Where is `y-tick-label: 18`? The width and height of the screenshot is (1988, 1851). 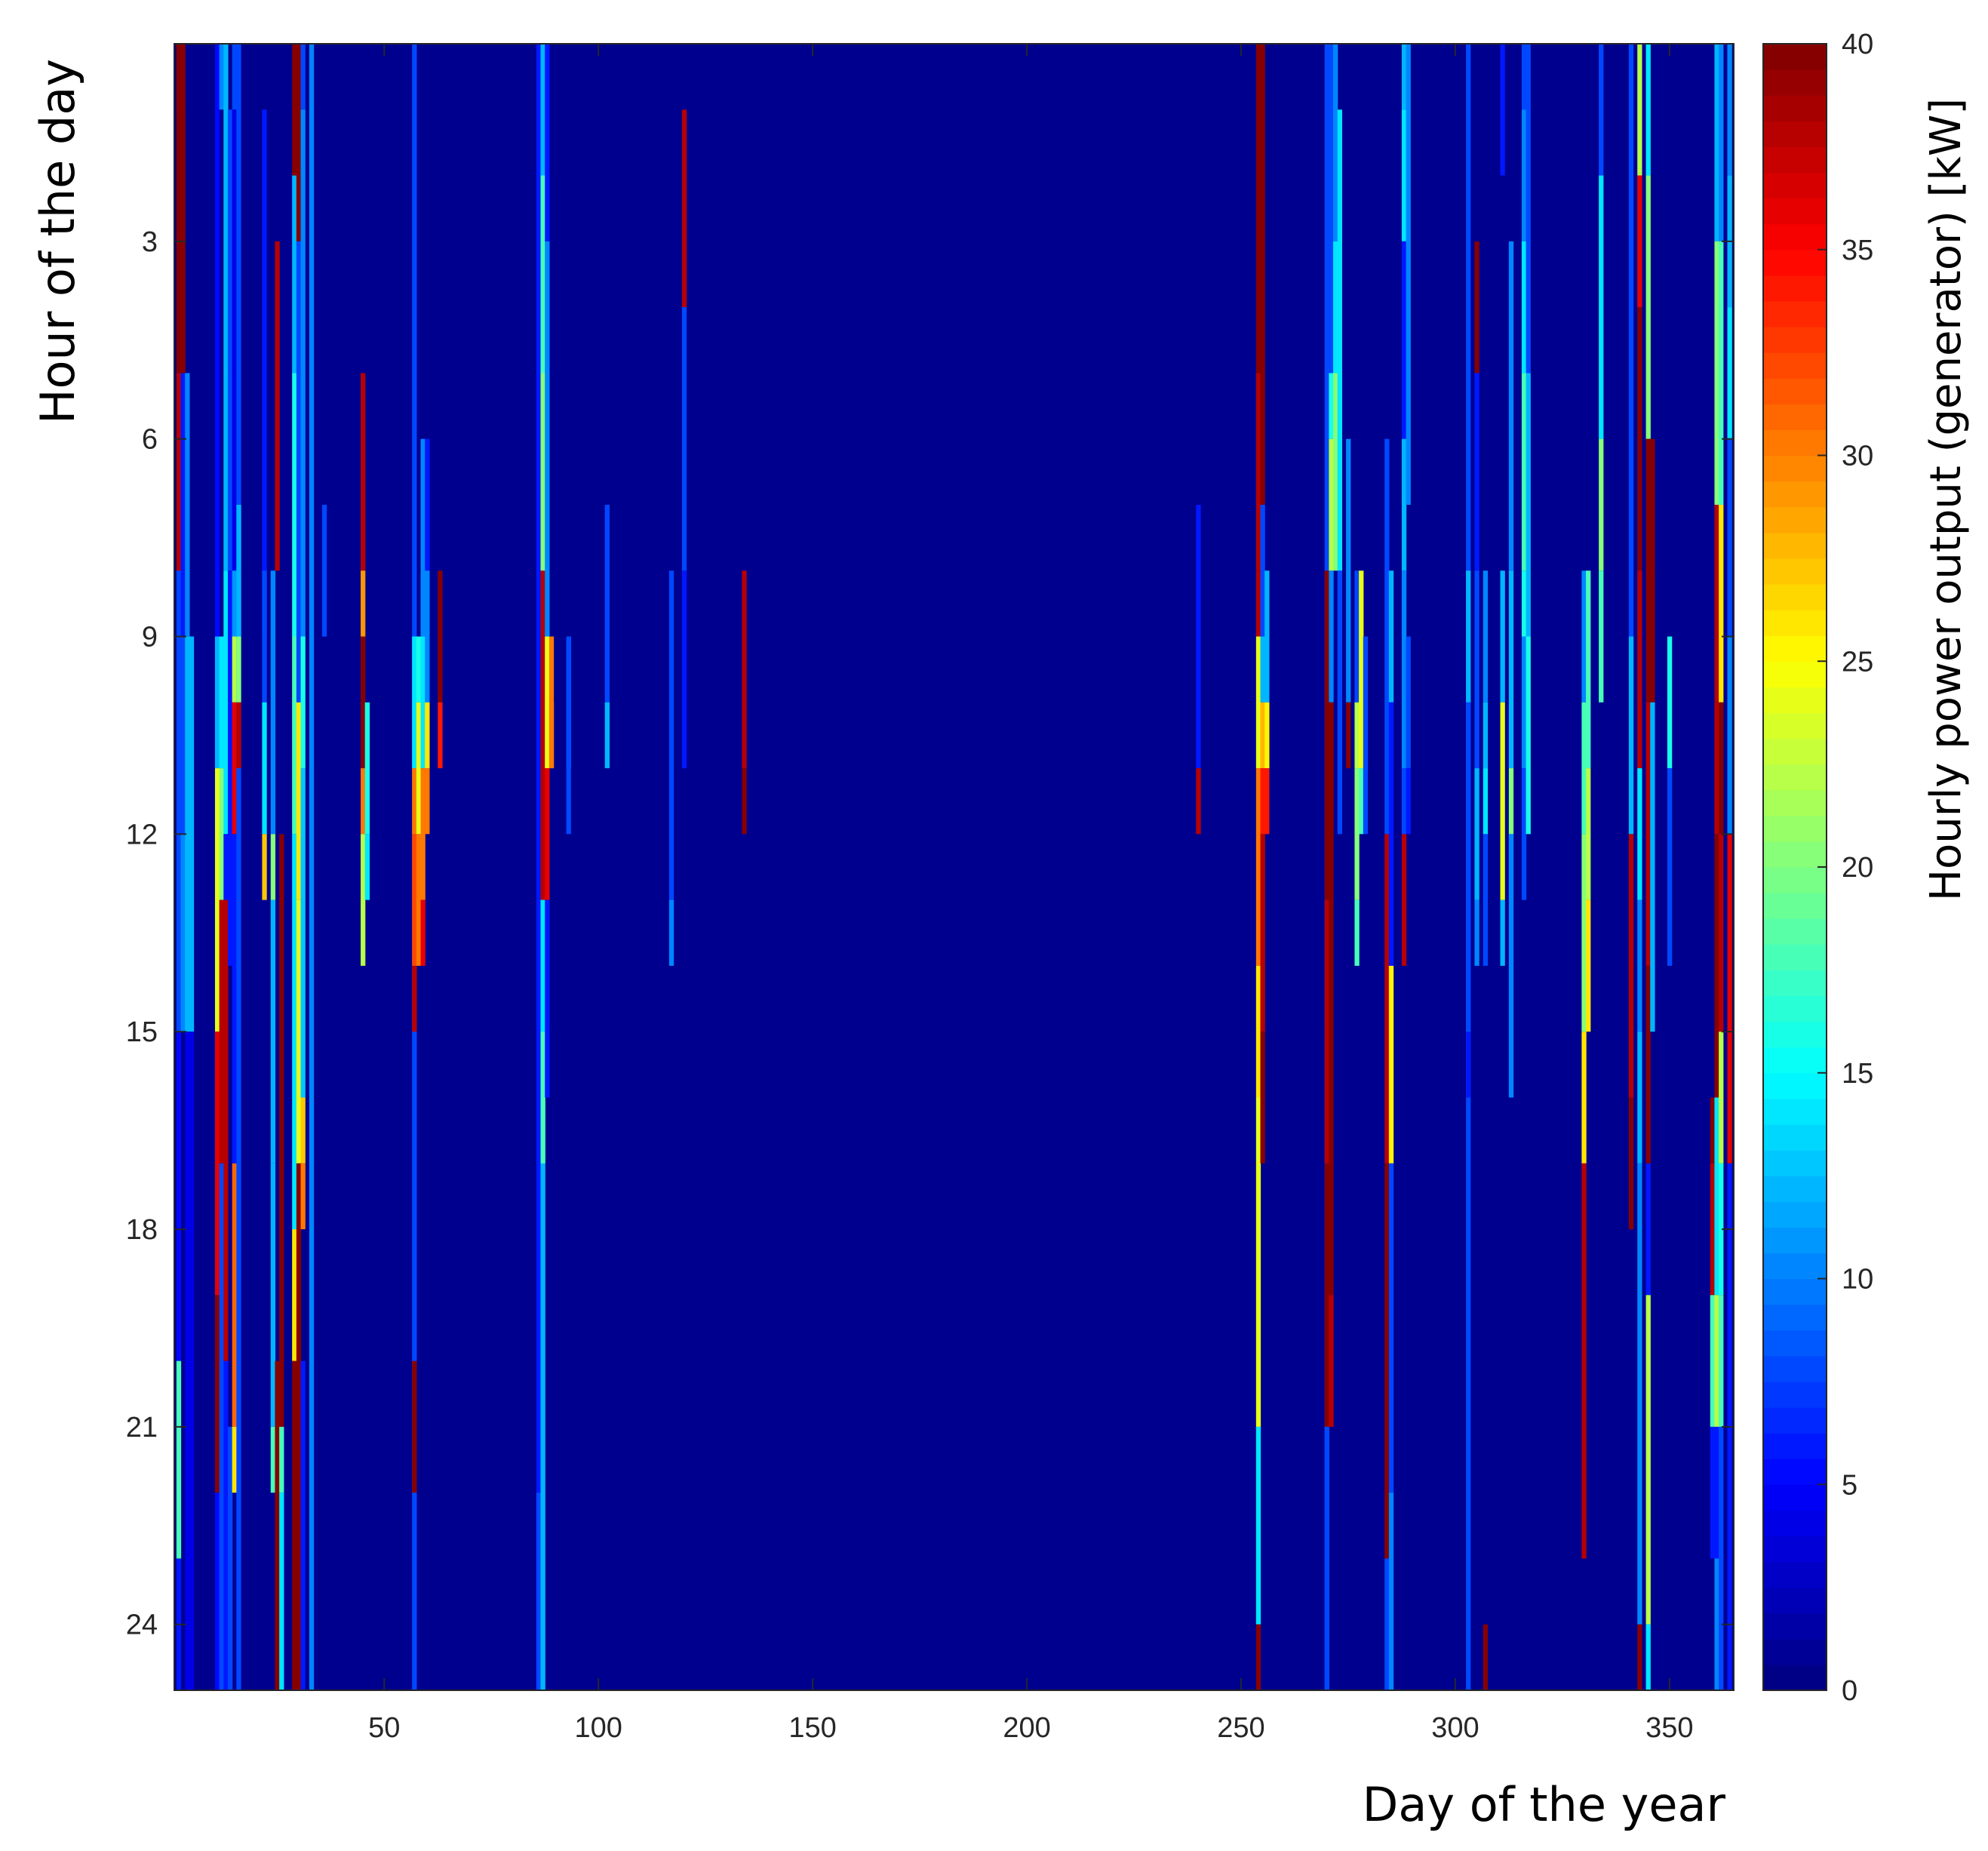
y-tick-label: 18 is located at coordinates (142, 1230).